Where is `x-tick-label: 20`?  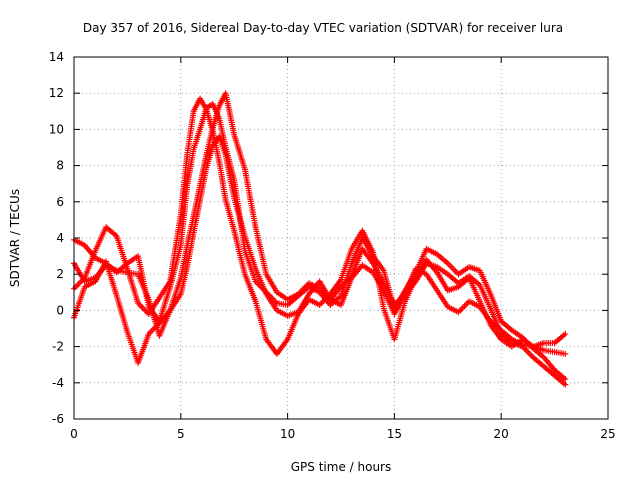
x-tick-label: 20 is located at coordinates (501, 434).